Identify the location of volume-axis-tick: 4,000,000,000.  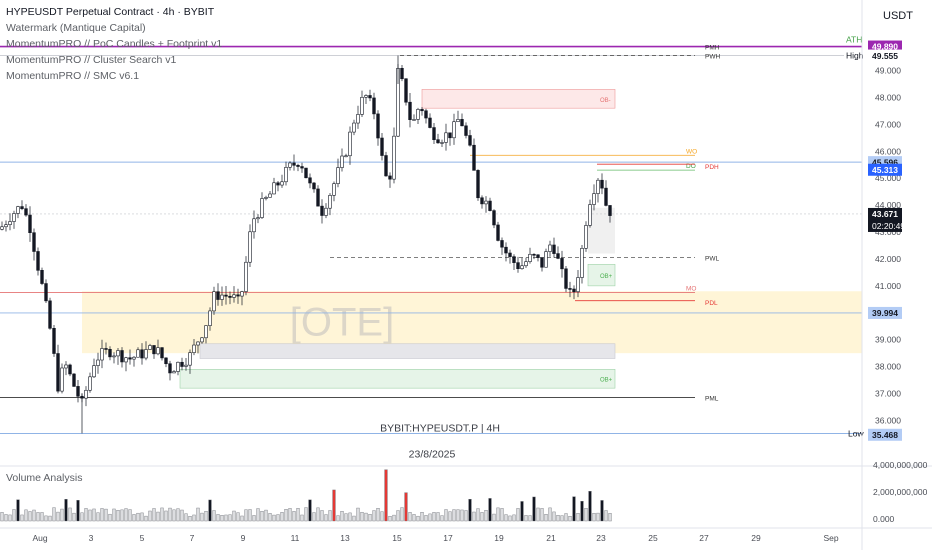
(900, 465).